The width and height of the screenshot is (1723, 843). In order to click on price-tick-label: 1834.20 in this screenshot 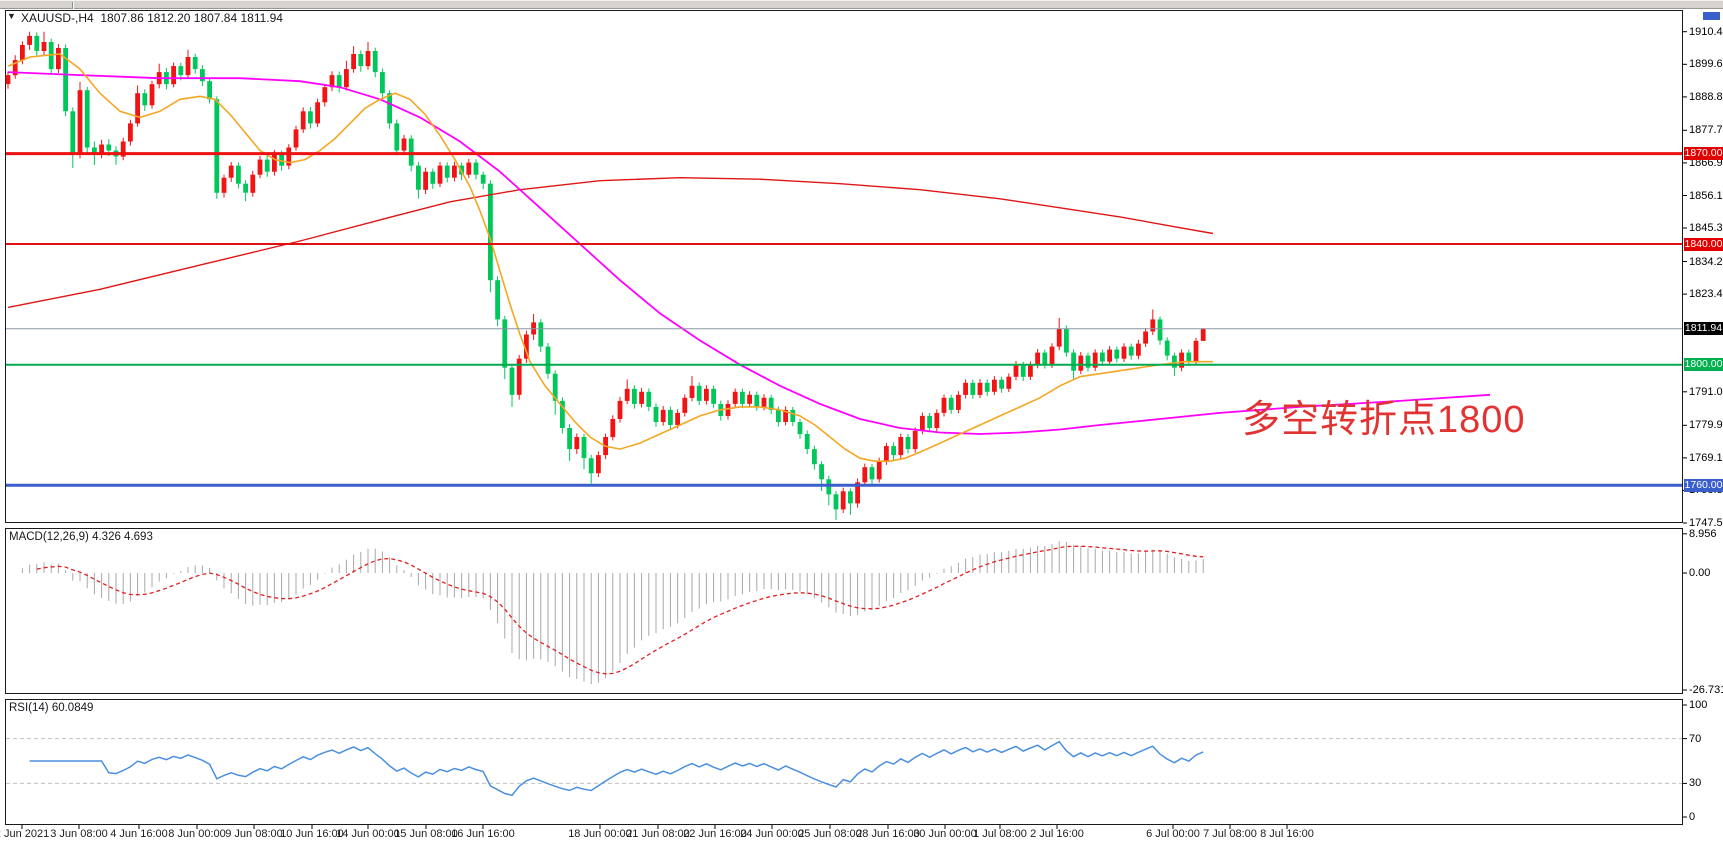, I will do `click(1706, 261)`.